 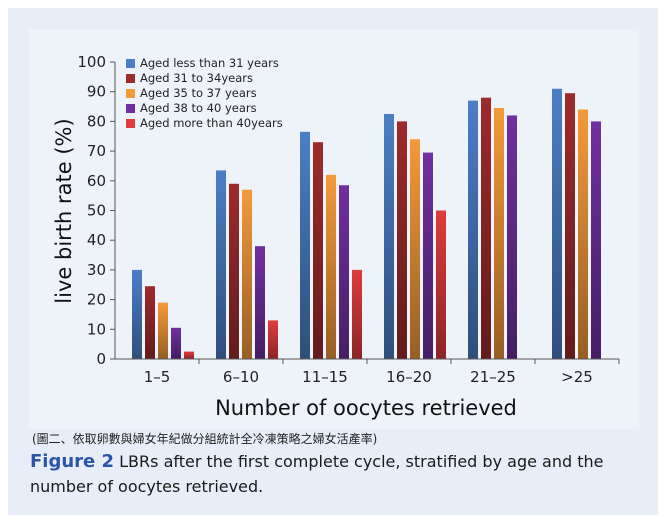 I want to click on y-tick-label: 90, so click(x=96, y=92).